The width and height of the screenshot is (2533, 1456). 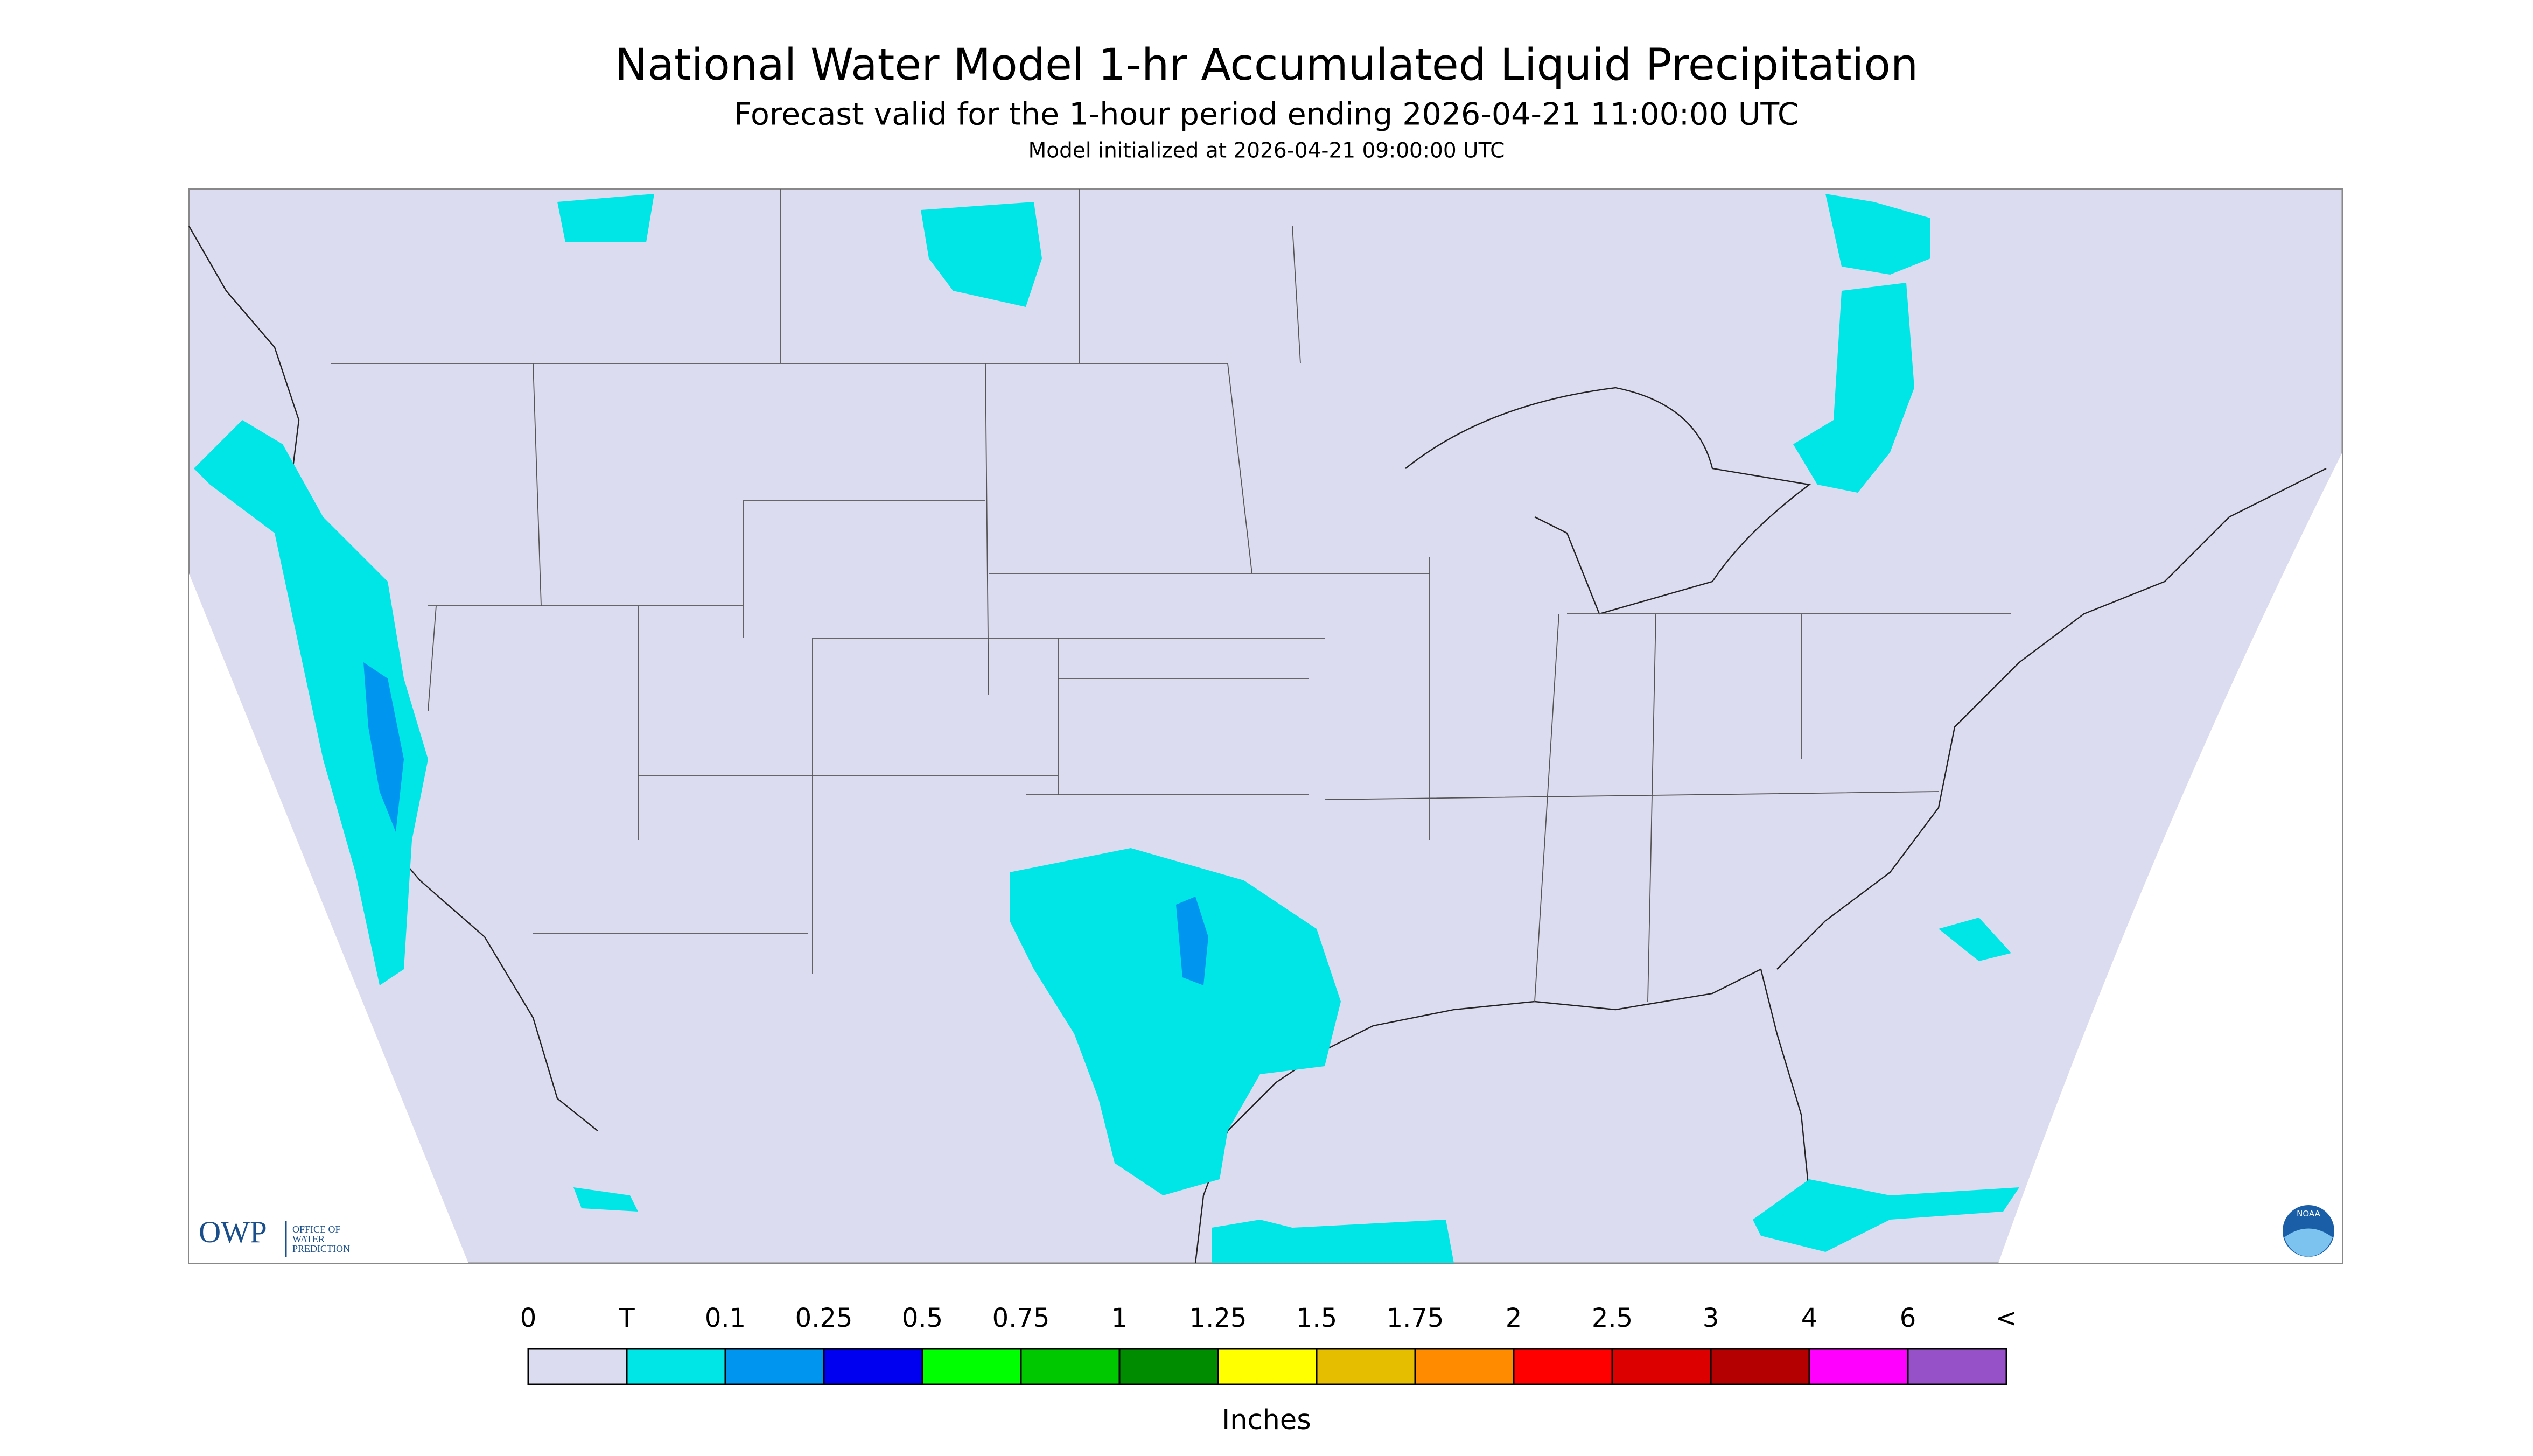 I want to click on legend-unit: Inches, so click(x=1266, y=1420).